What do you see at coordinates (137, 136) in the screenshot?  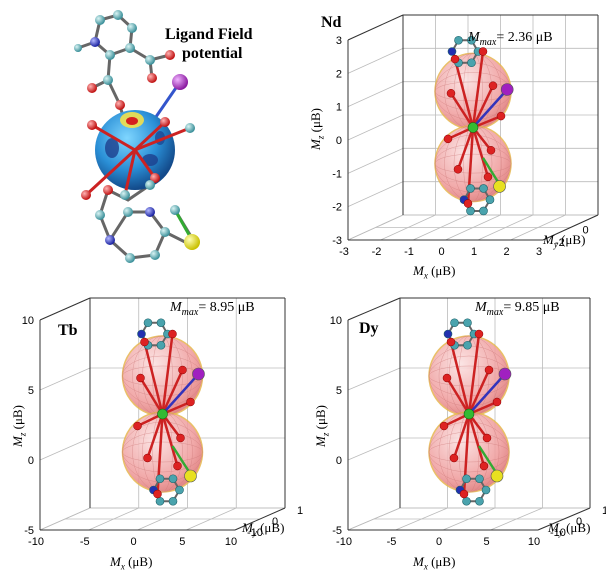 I see `ligand-molecule-graphic` at bounding box center [137, 136].